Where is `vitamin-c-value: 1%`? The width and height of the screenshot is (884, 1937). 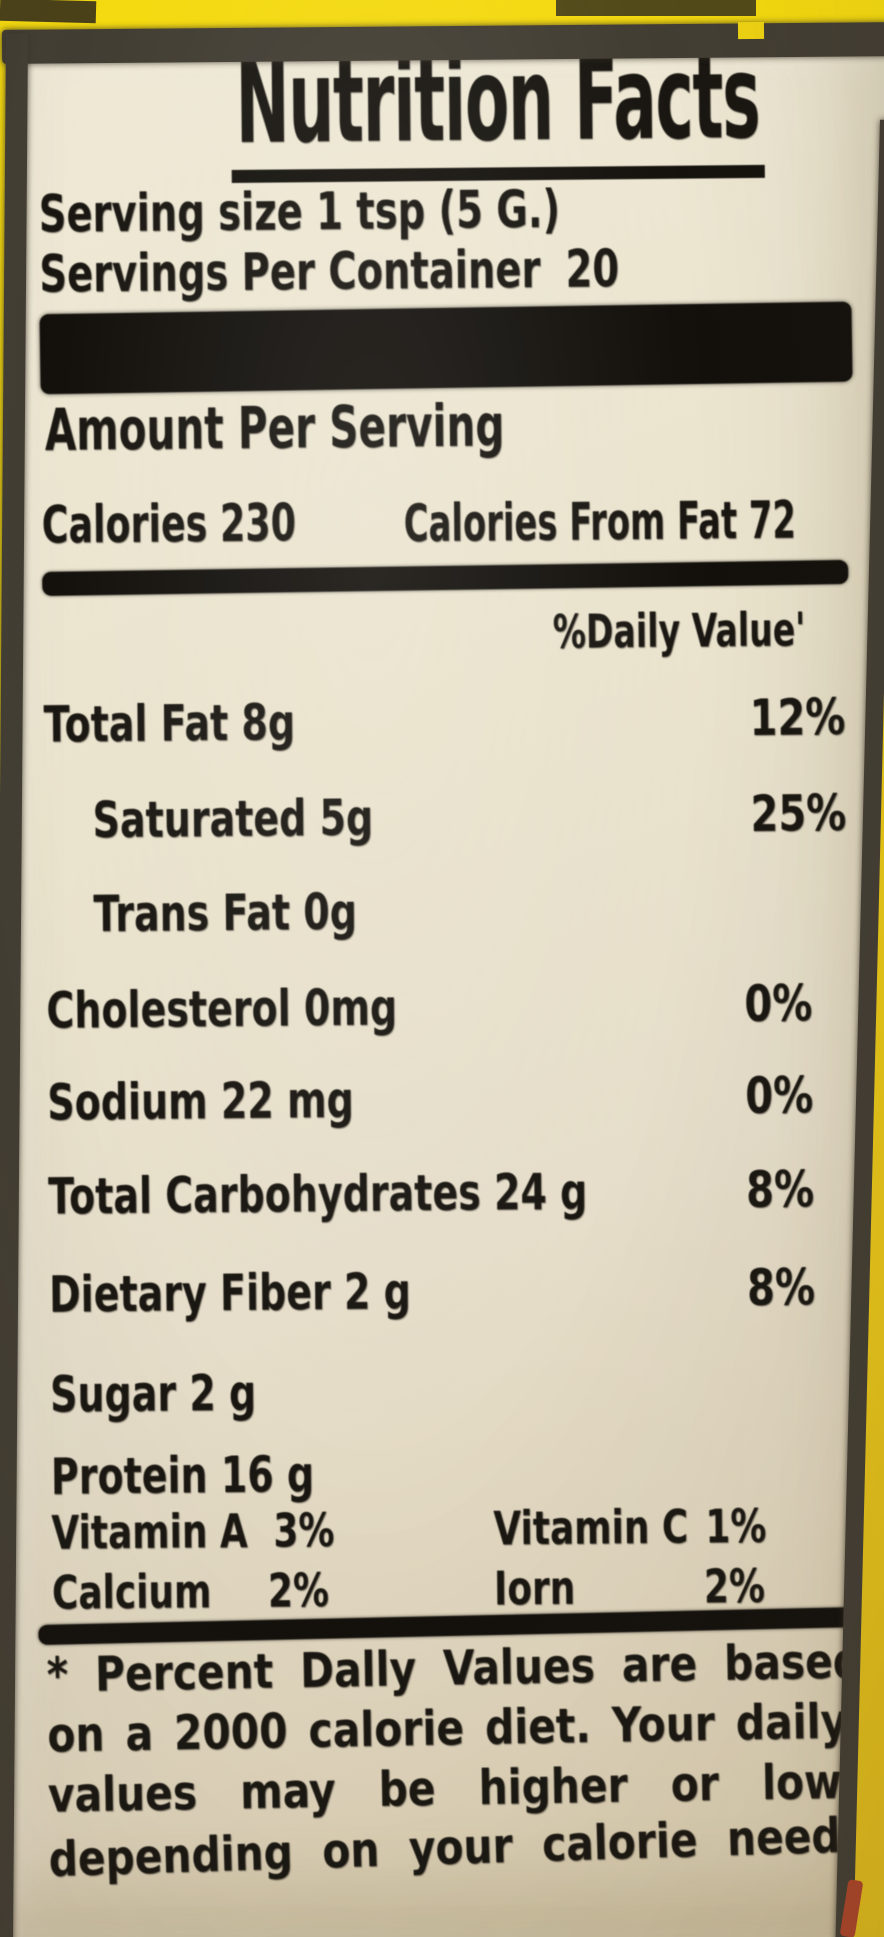 vitamin-c-value: 1% is located at coordinates (736, 1526).